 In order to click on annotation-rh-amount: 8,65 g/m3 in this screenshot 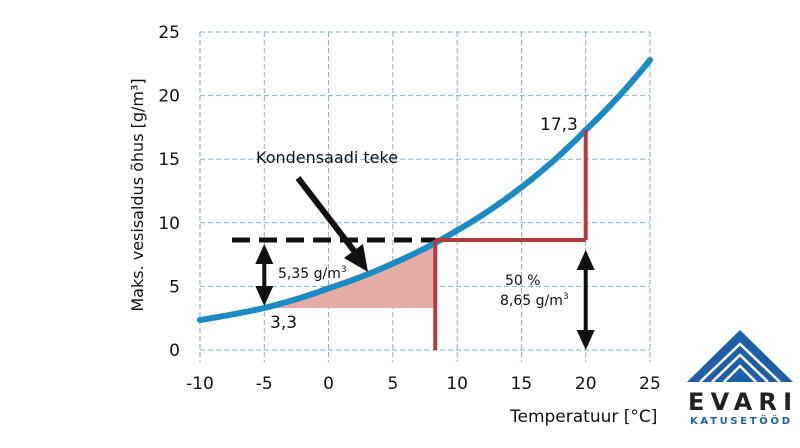, I will do `click(534, 300)`.